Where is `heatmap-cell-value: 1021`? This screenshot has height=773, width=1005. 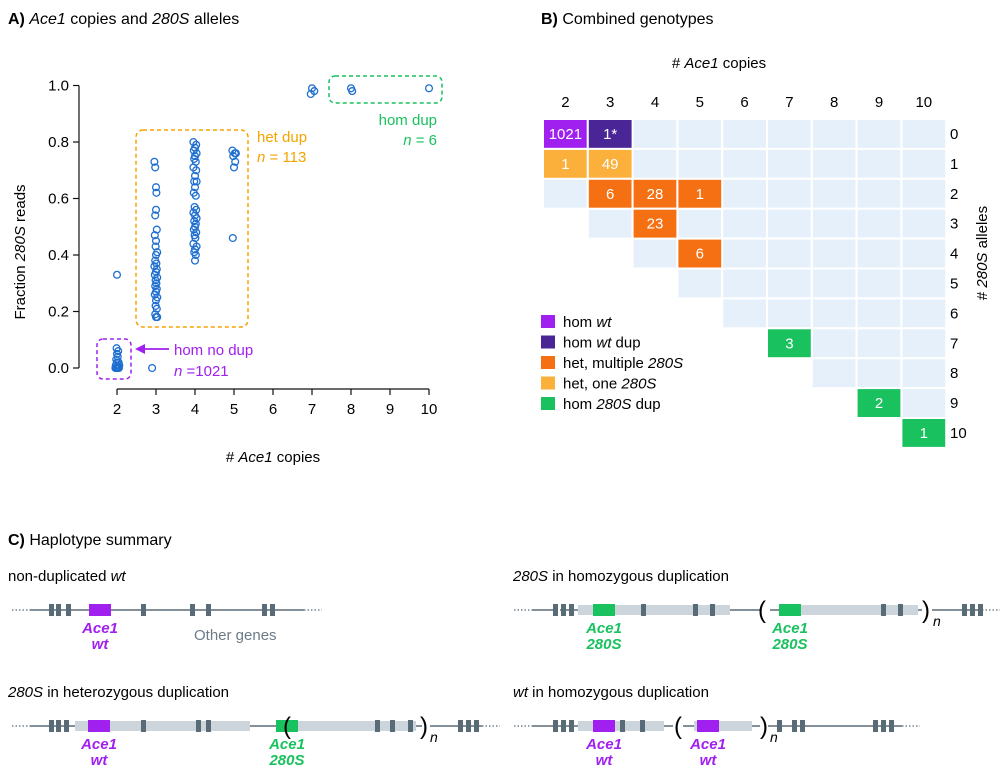 heatmap-cell-value: 1021 is located at coordinates (565, 134).